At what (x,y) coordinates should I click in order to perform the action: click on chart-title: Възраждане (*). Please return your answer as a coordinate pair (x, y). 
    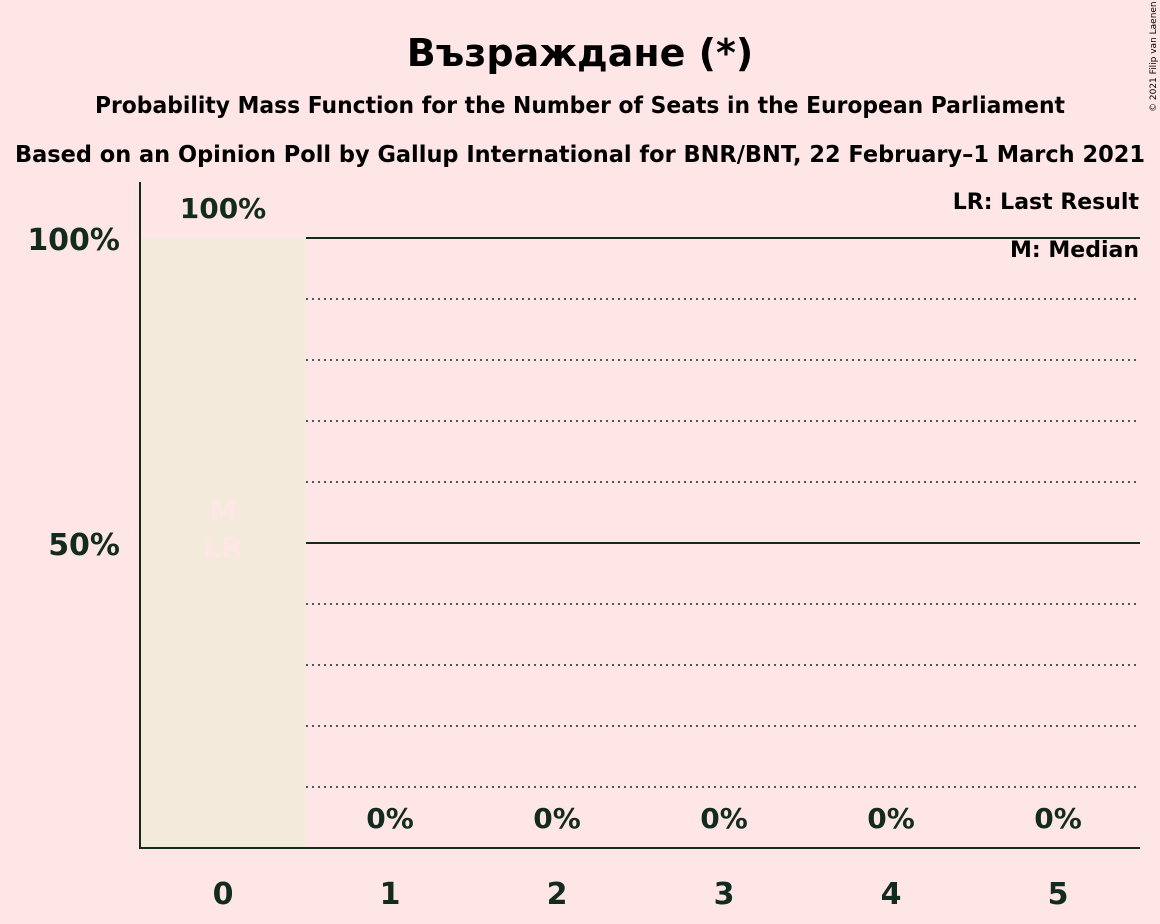
    Looking at the image, I should click on (580, 53).